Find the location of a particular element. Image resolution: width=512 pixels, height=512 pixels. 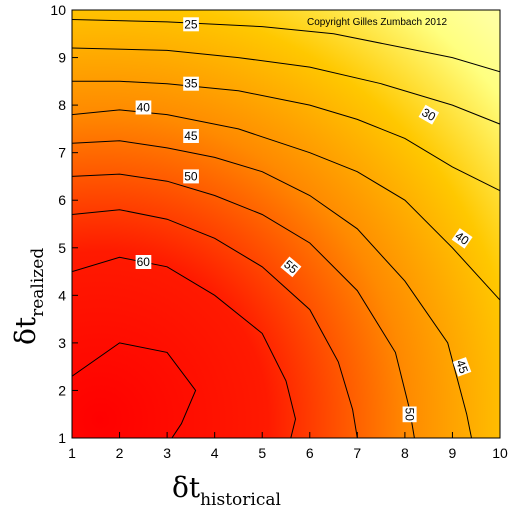

y-axis-label: δtrealized is located at coordinates (28, 296).